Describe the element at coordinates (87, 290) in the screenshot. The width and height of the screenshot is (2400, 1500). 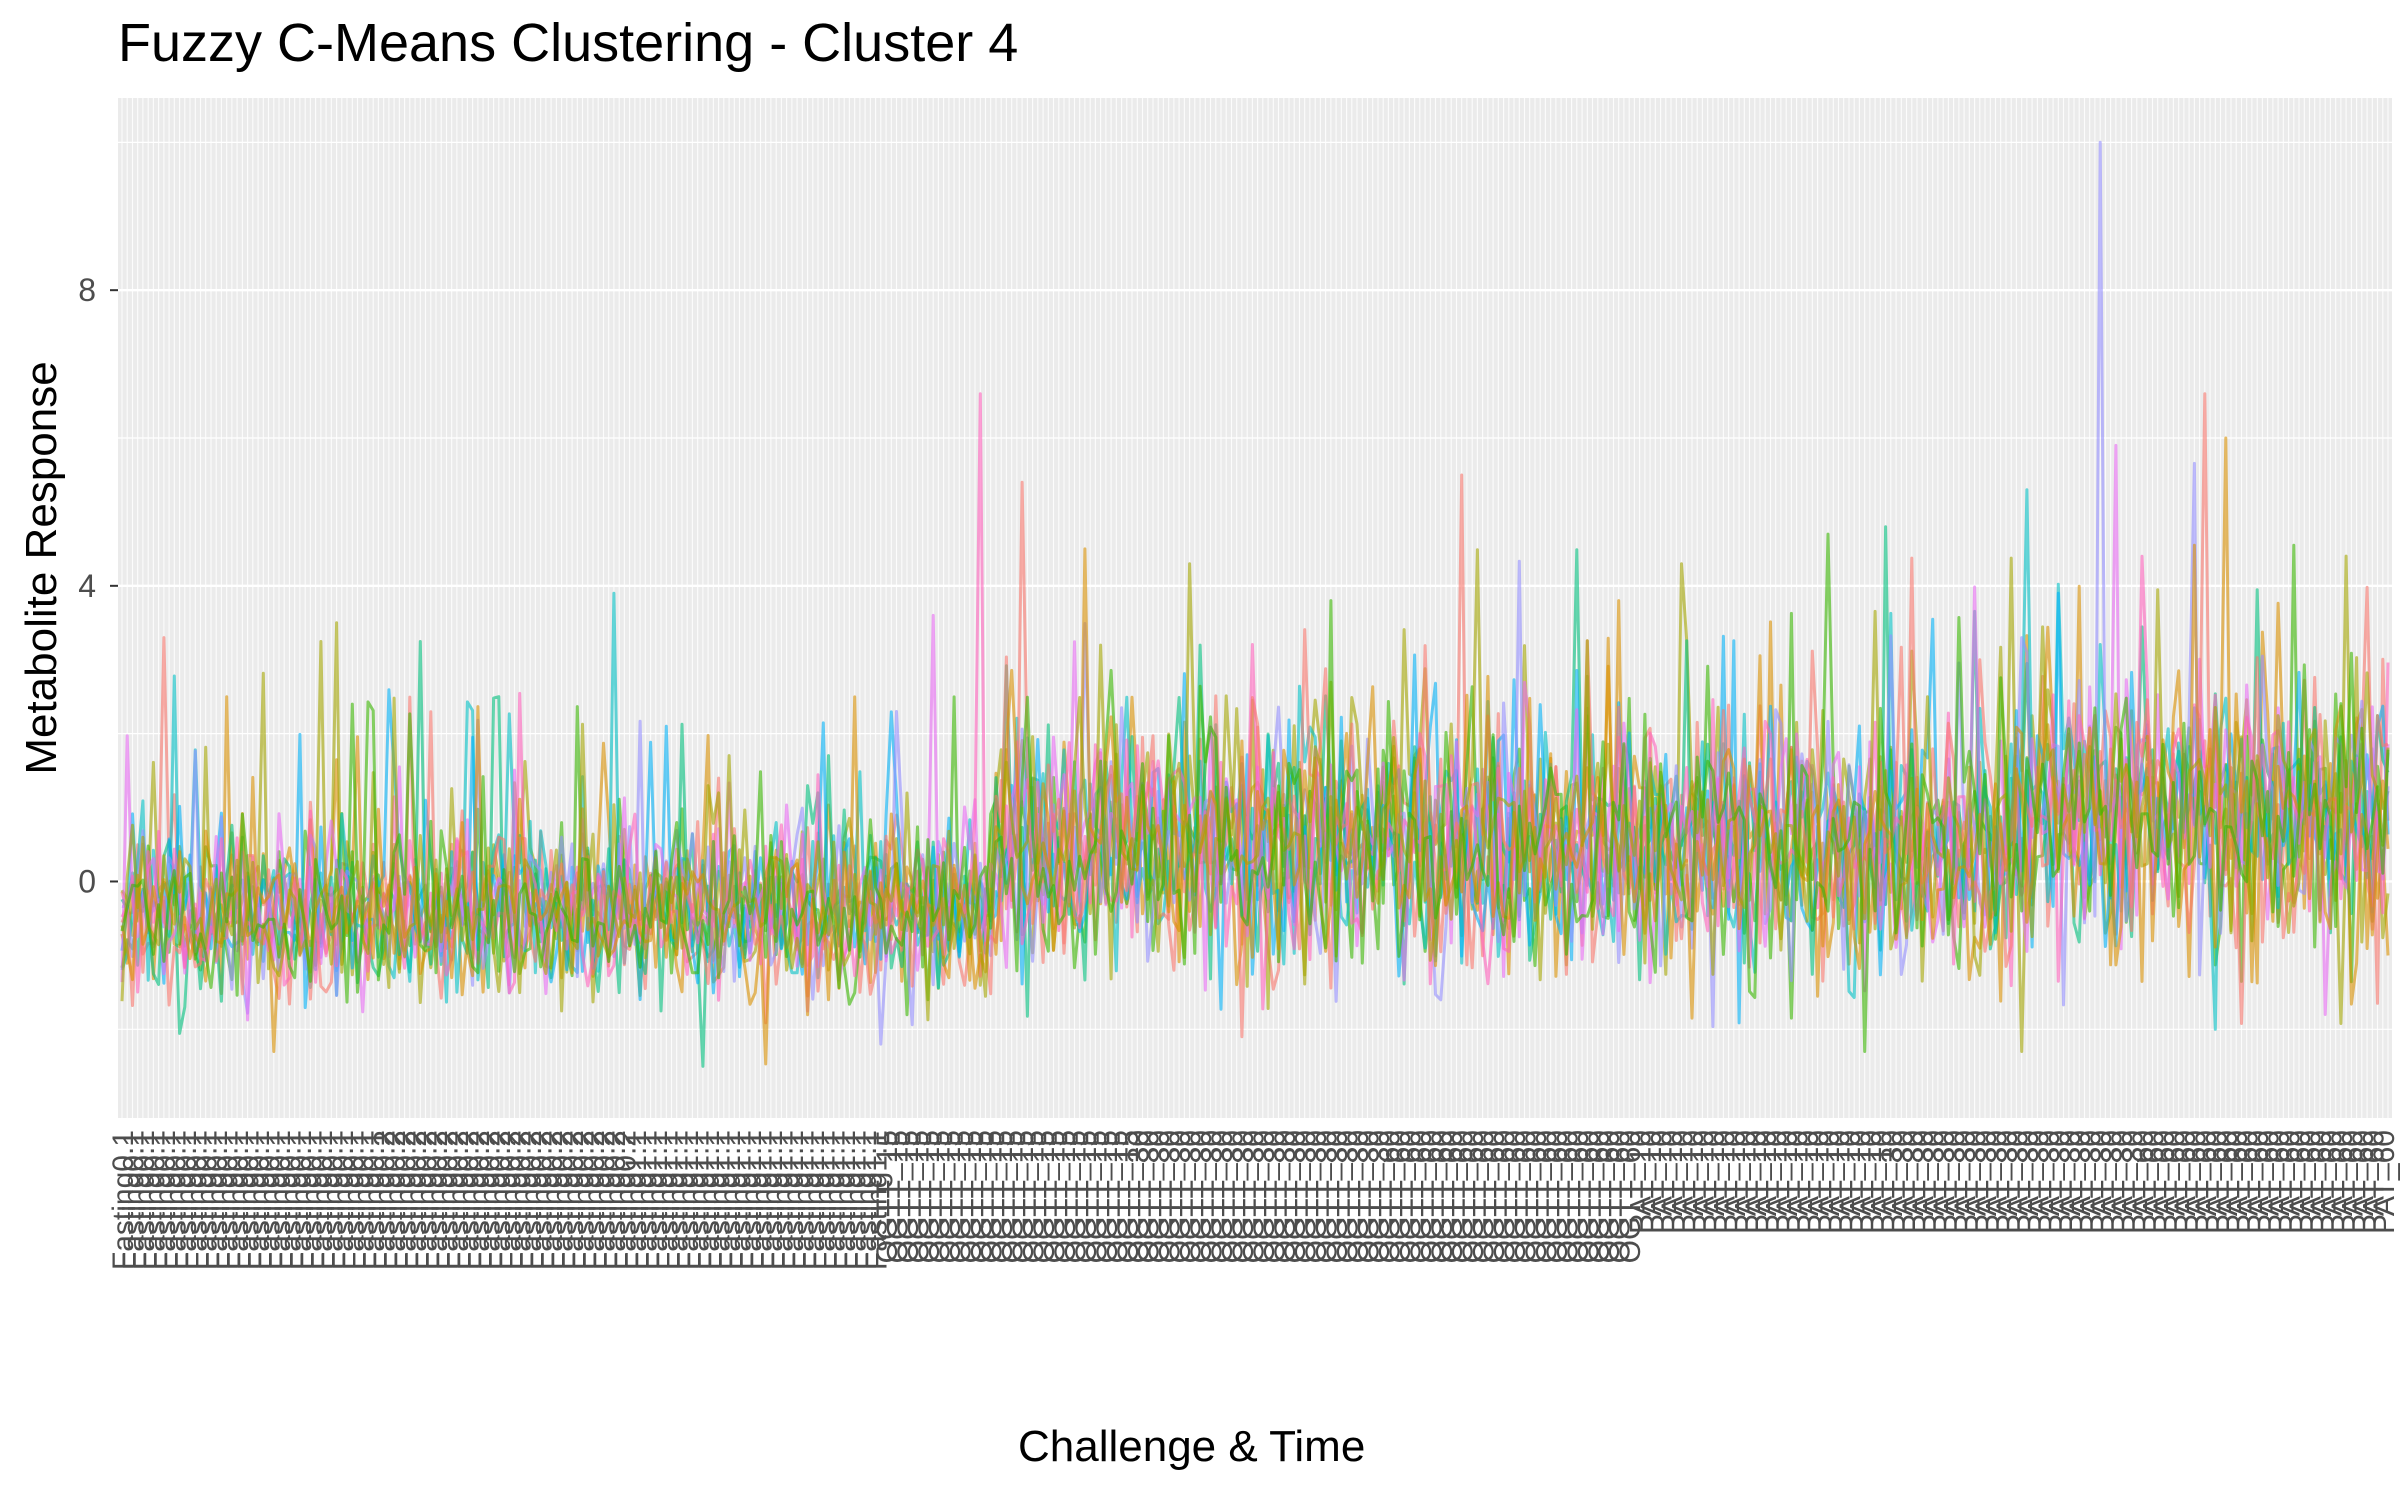
I see `y-tick-label: 8` at that location.